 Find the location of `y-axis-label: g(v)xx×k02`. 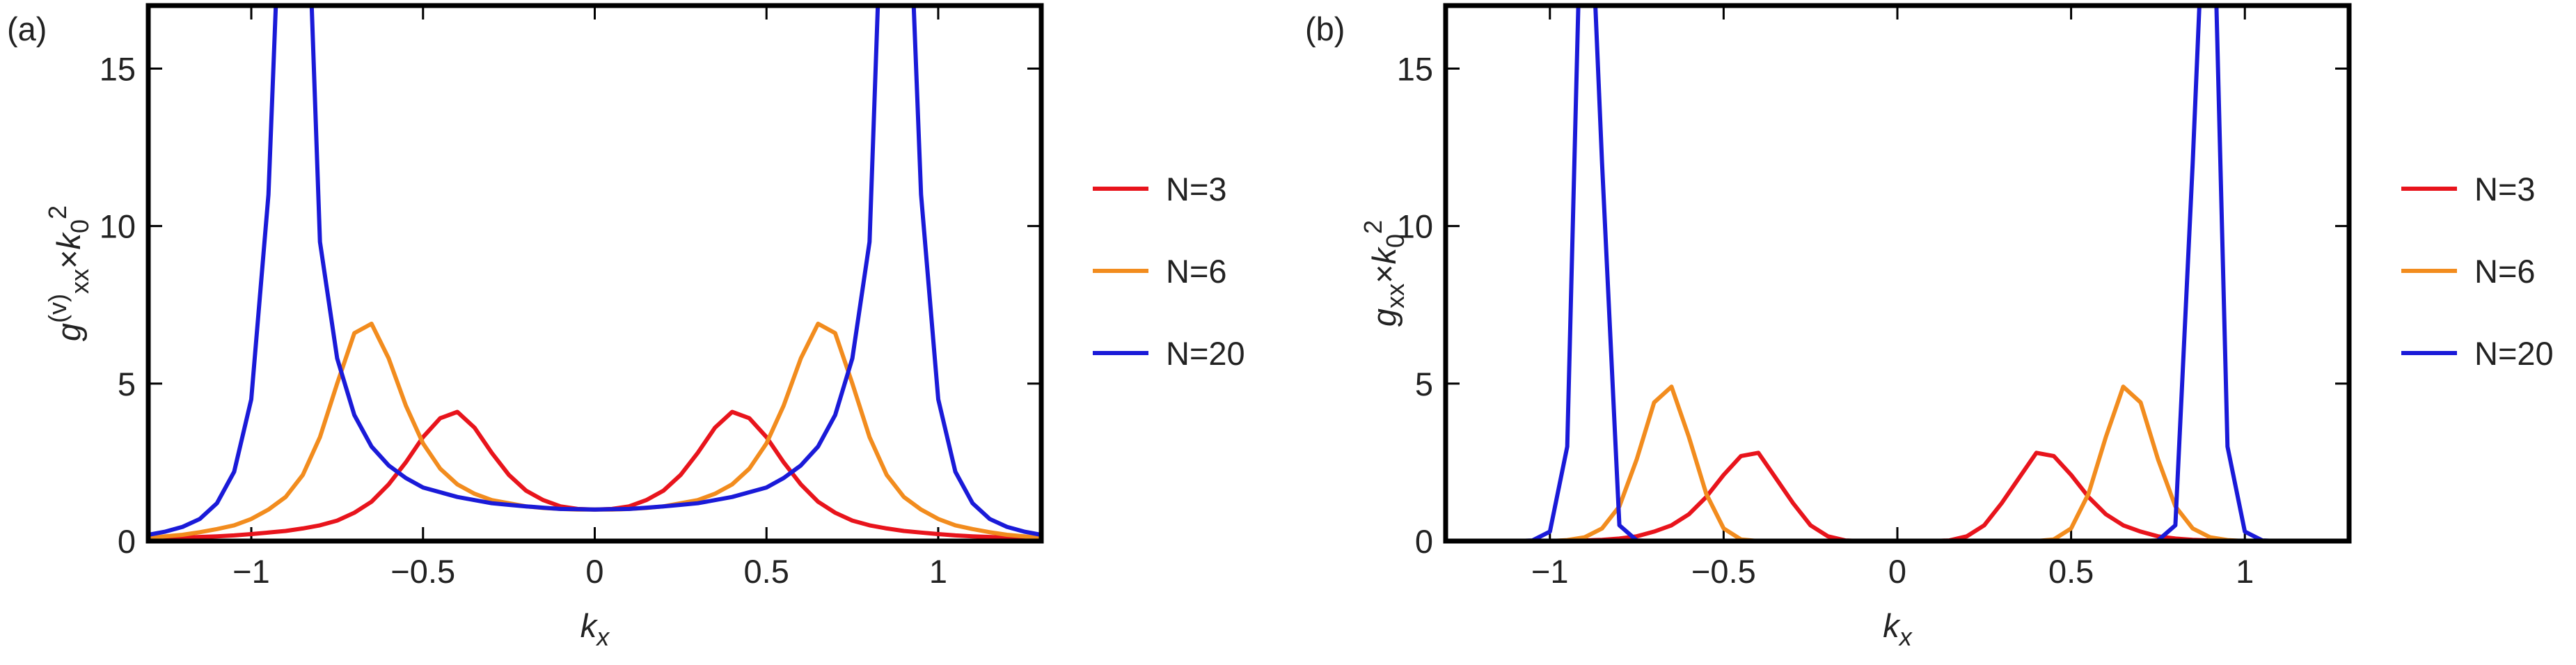

y-axis-label: g(v)xx×k02 is located at coordinates (68, 273).